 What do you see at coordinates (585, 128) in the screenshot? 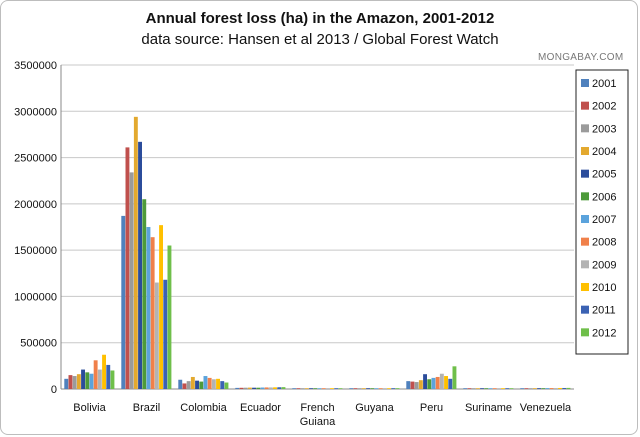
I see `legend-swatch-2003` at bounding box center [585, 128].